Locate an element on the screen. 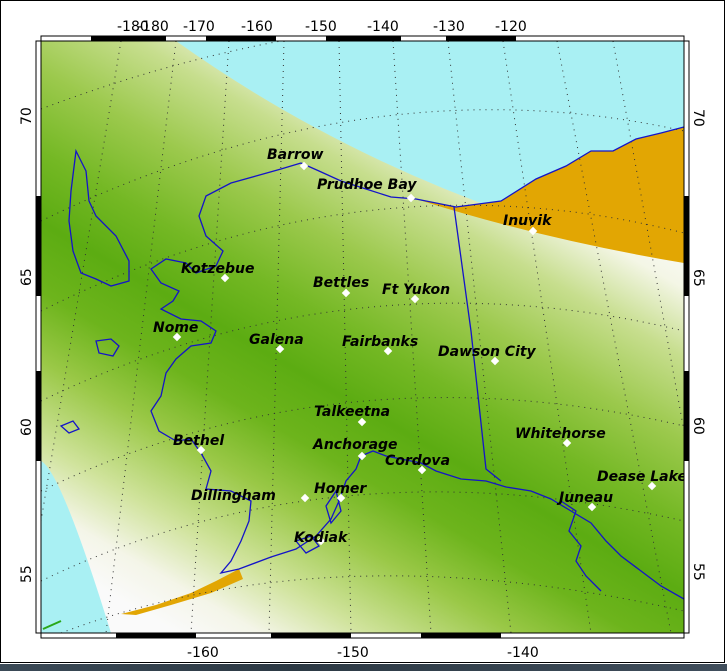 This screenshot has height=671, width=727. place-label: Fairbanks is located at coordinates (380, 342).